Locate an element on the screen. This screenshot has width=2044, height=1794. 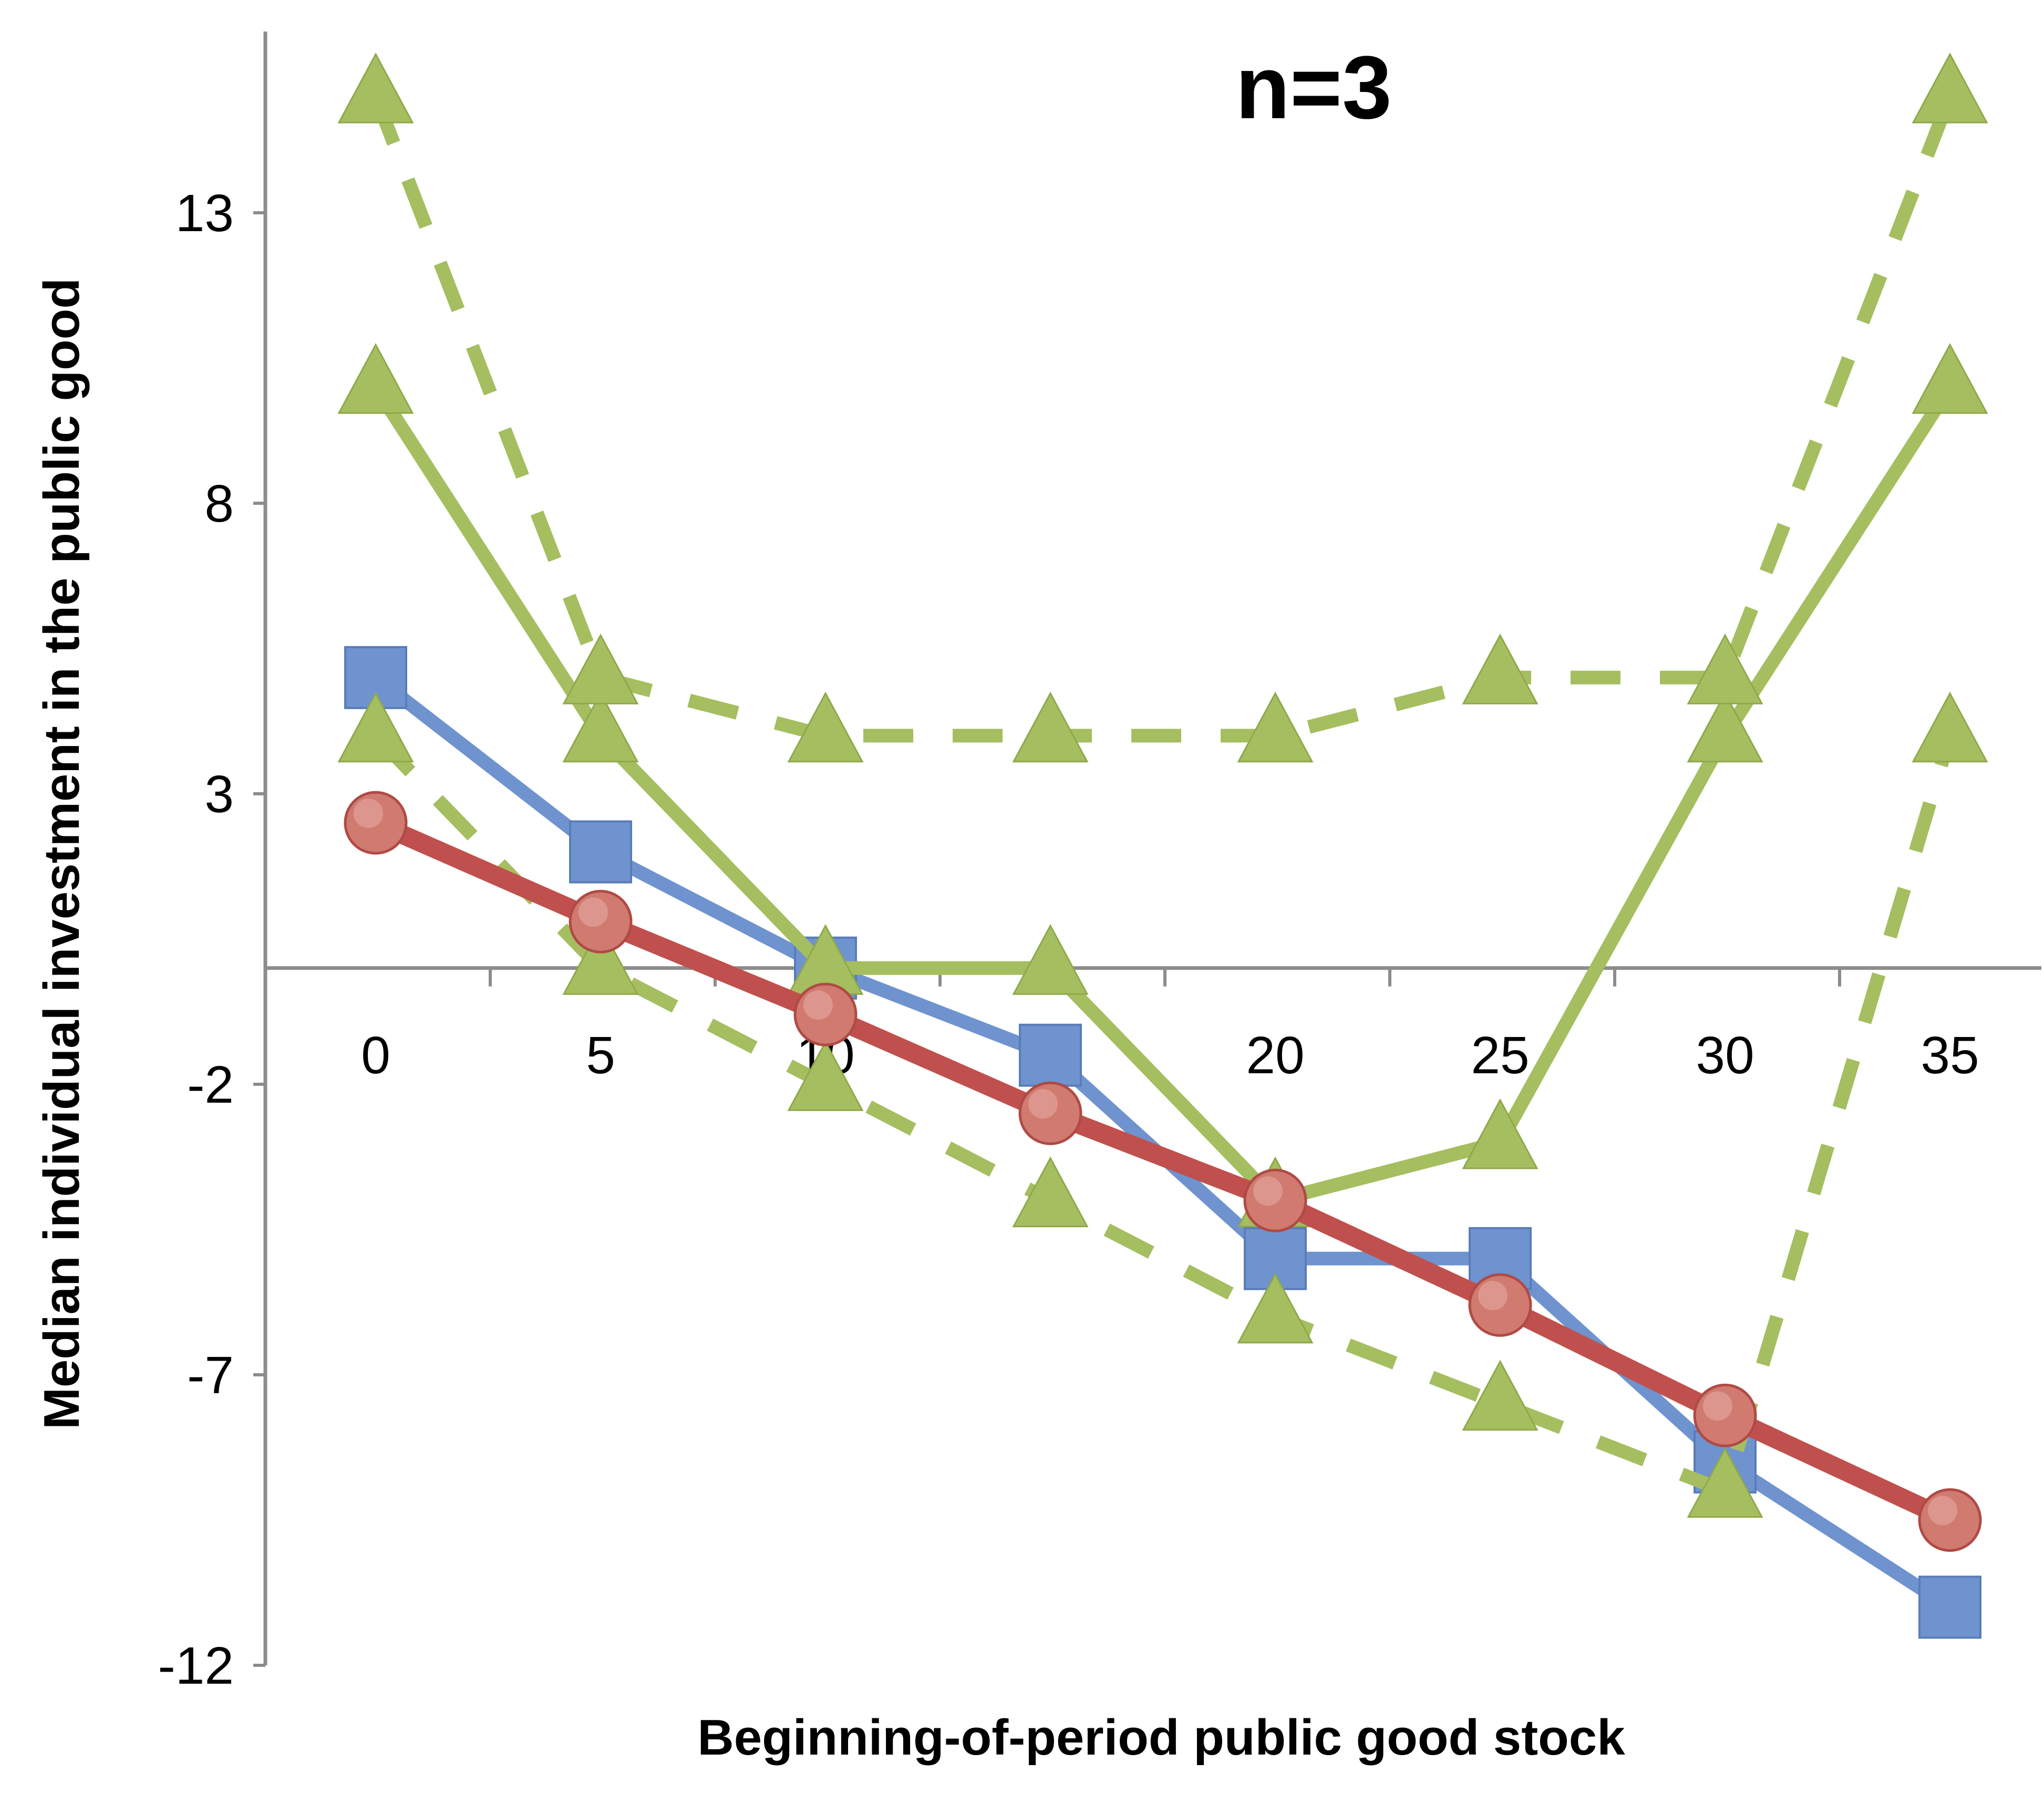
y-tick-label: 3 is located at coordinates (219, 795).